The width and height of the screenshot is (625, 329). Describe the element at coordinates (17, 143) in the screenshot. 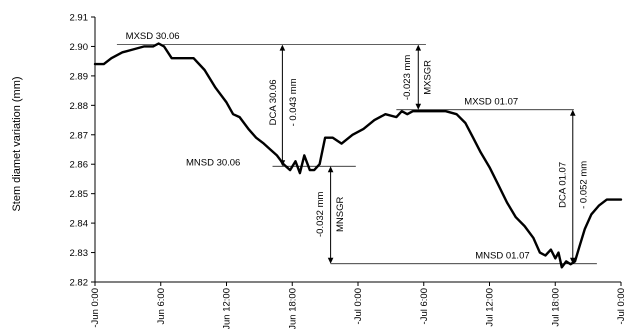

I see `y-axis-title: Stem diamet variation (mm)` at that location.